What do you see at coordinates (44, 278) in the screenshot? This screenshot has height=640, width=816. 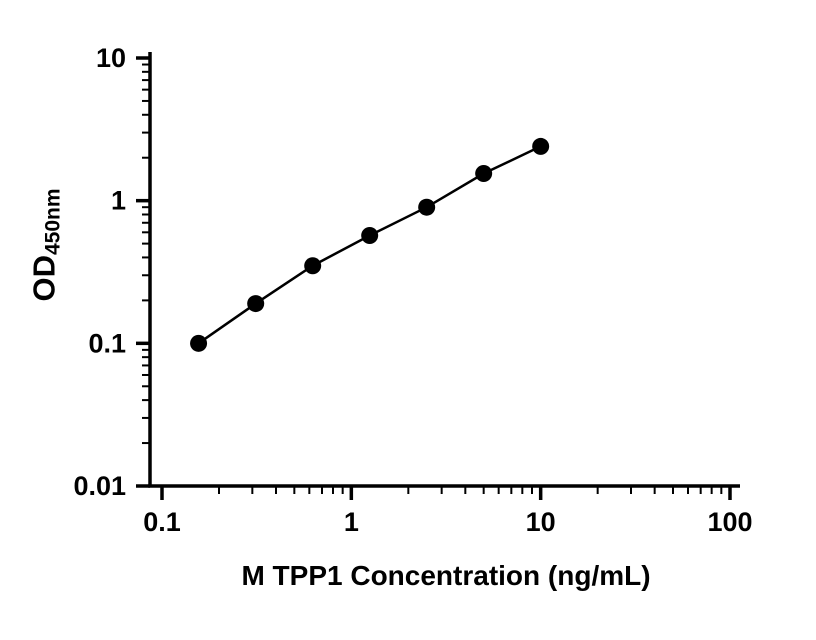 I see `y-axis-title-main: OD` at bounding box center [44, 278].